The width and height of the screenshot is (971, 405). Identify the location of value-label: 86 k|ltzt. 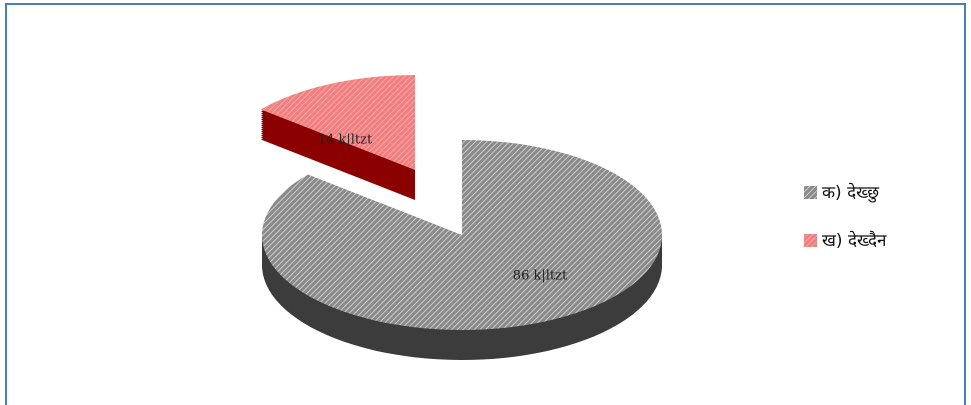
(540, 276).